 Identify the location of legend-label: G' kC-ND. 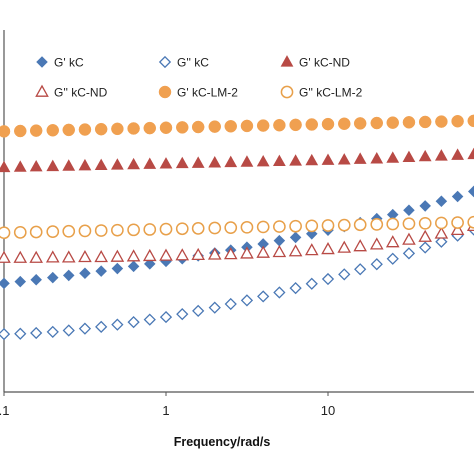
(324, 63).